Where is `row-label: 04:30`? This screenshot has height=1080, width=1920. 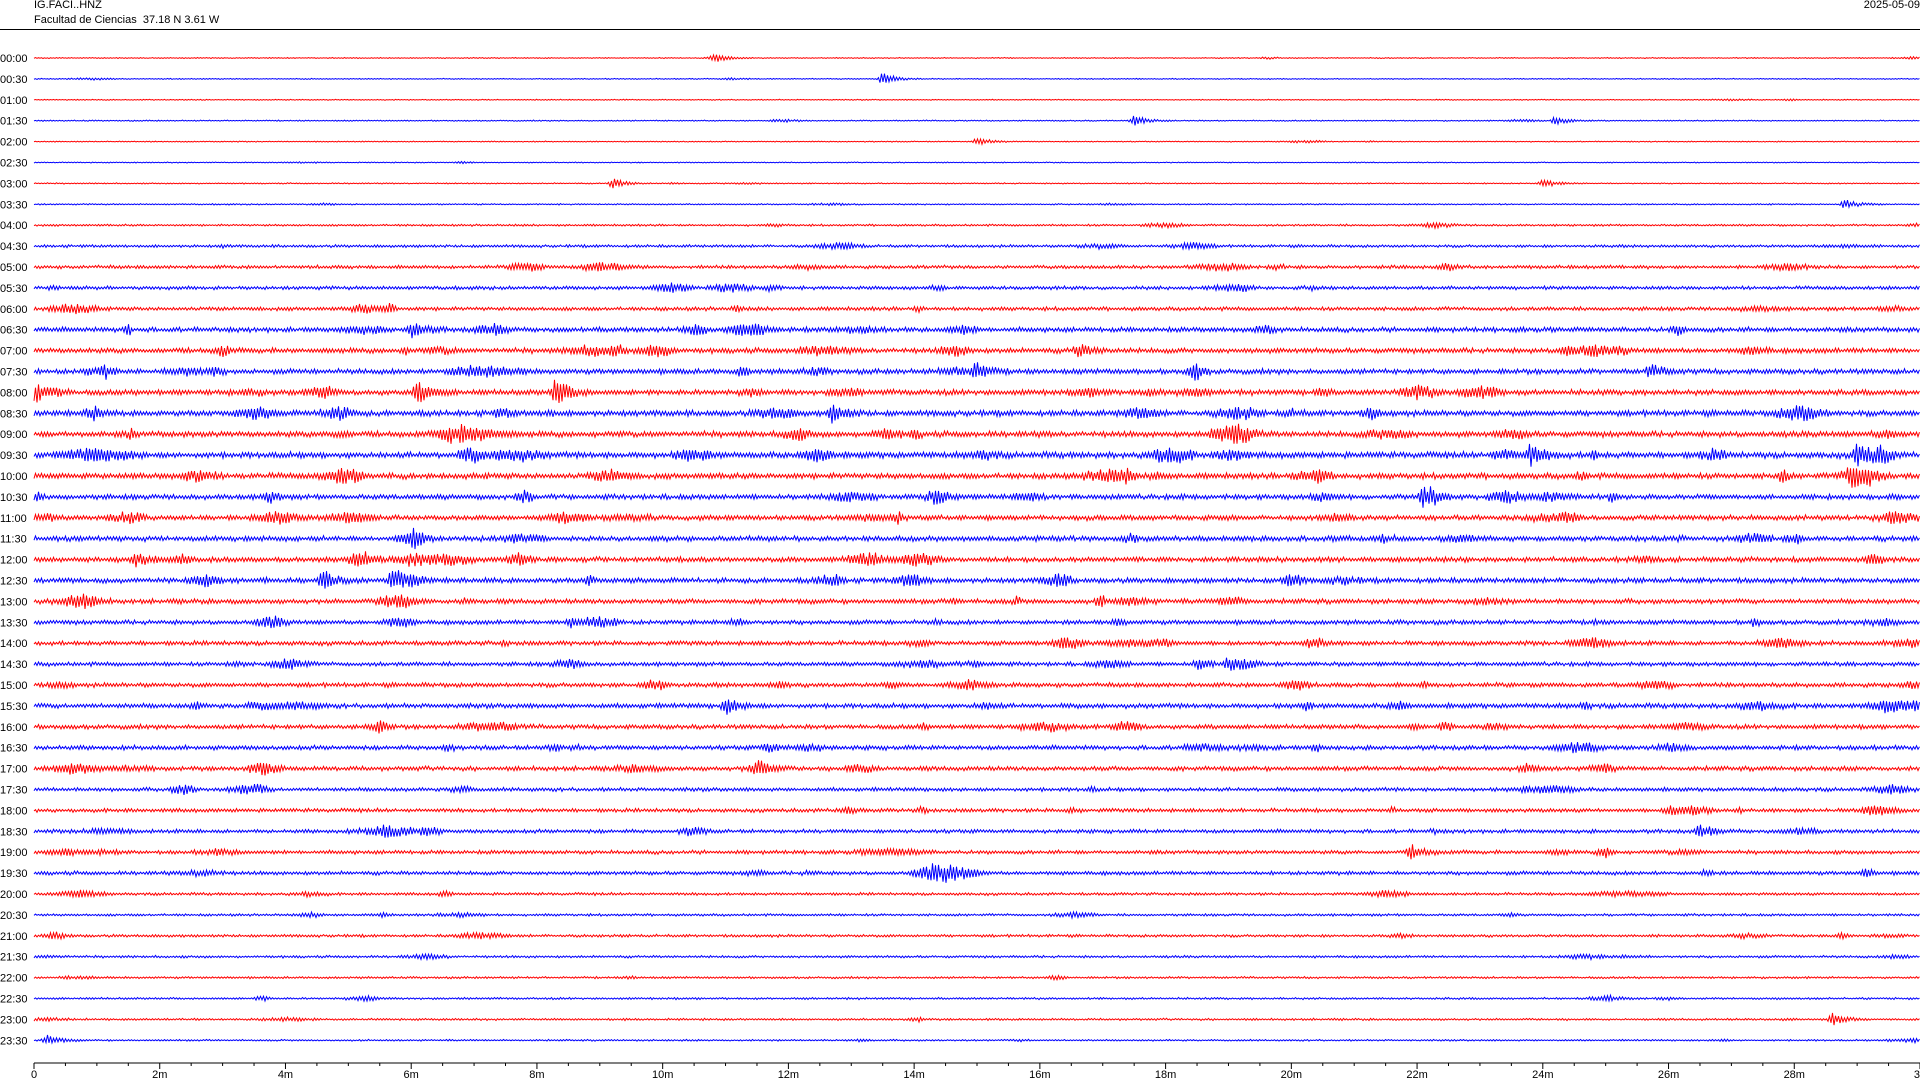
row-label: 04:30 is located at coordinates (14, 247).